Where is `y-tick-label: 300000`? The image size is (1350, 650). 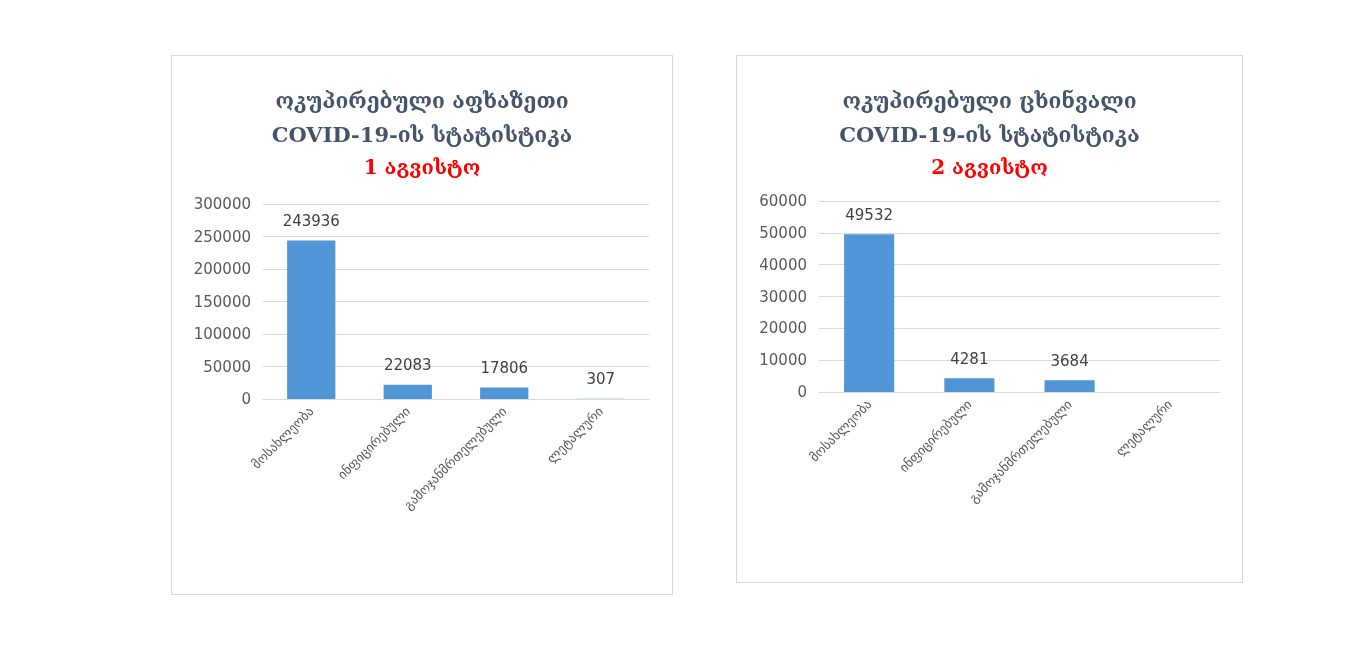
y-tick-label: 300000 is located at coordinates (222, 204).